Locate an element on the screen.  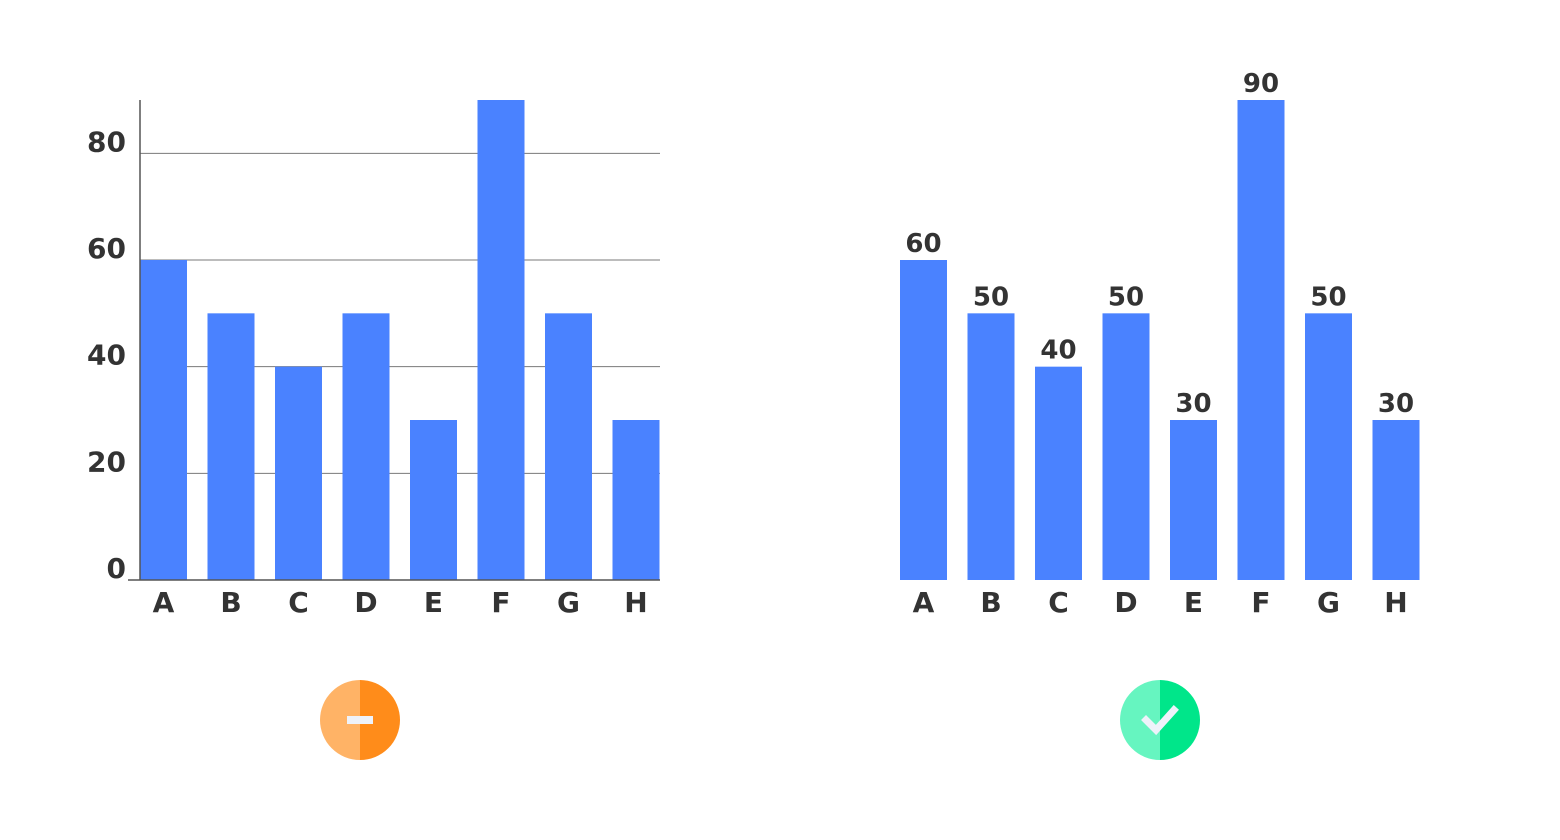
minus-badge is located at coordinates (360, 720).